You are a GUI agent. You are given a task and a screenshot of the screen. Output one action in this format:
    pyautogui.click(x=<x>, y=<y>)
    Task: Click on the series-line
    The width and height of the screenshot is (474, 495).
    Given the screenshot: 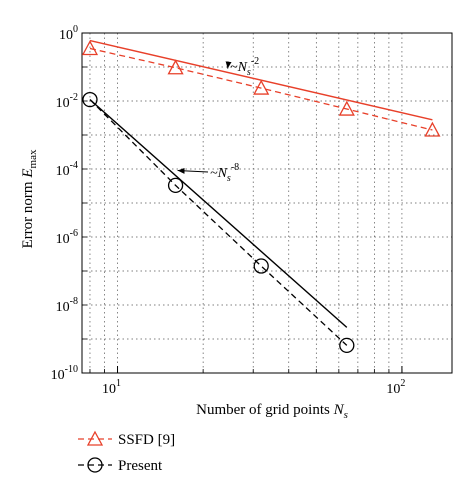 What is the action you would take?
    pyautogui.click(x=261, y=89)
    